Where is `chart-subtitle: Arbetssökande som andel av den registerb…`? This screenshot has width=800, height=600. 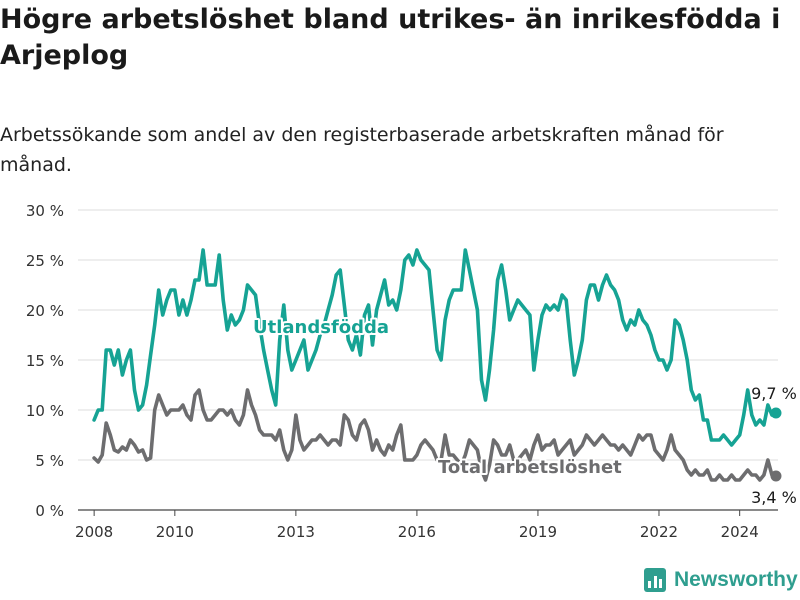
chart-subtitle: Arbetssökande som andel av den registerb… is located at coordinates (362, 150).